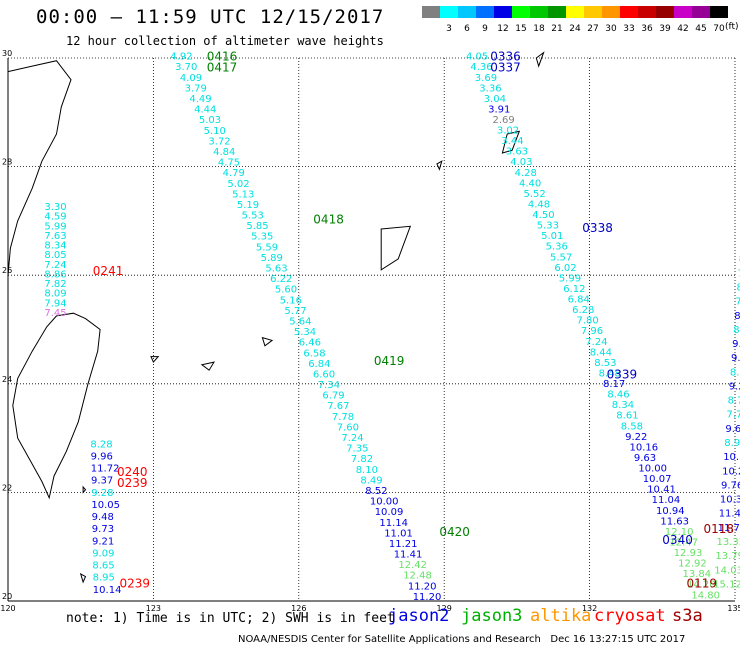 This screenshot has width=740, height=650. Describe the element at coordinates (343, 417) in the screenshot. I see `wave-height-value: 7.78` at that location.